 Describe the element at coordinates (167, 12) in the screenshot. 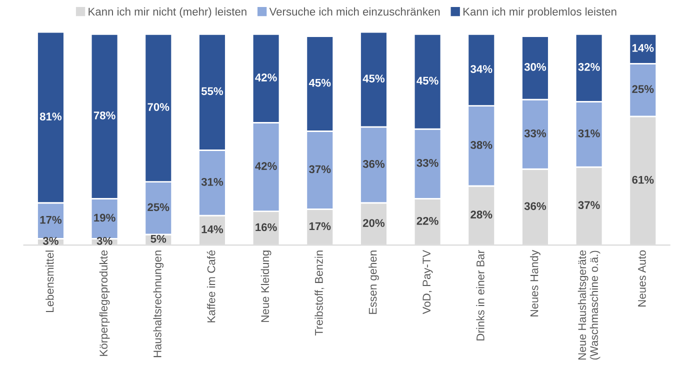

I see `legend-label: Kann ich mir nicht (mehr) leisten` at that location.